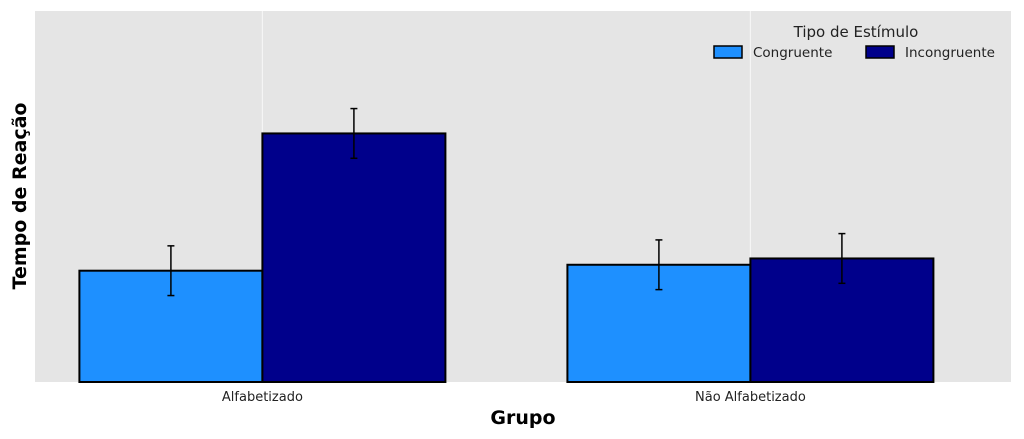  What do you see at coordinates (728, 52) in the screenshot?
I see `legend-swatch-congruente` at bounding box center [728, 52].